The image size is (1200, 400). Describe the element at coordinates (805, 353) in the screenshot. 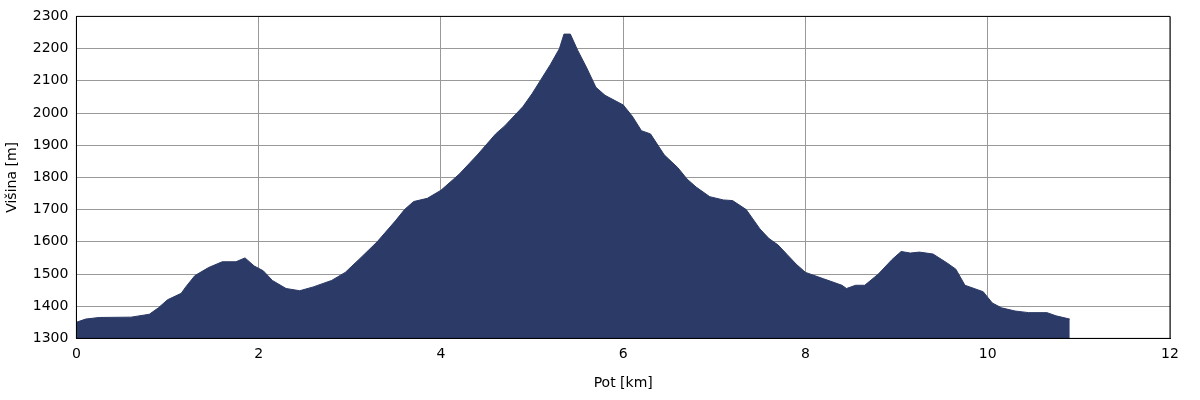

I see `x-tick-label: 8` at that location.